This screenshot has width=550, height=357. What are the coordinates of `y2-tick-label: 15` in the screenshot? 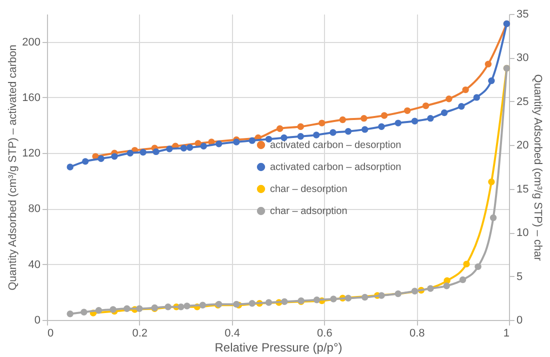 It's located at (522, 189).